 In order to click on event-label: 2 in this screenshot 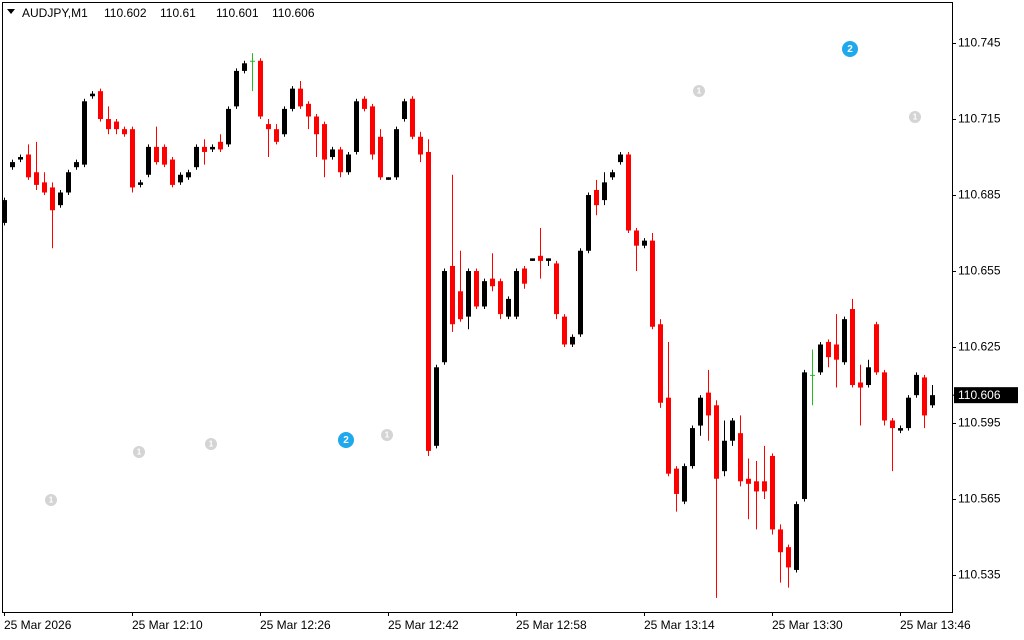, I will do `click(346, 440)`.